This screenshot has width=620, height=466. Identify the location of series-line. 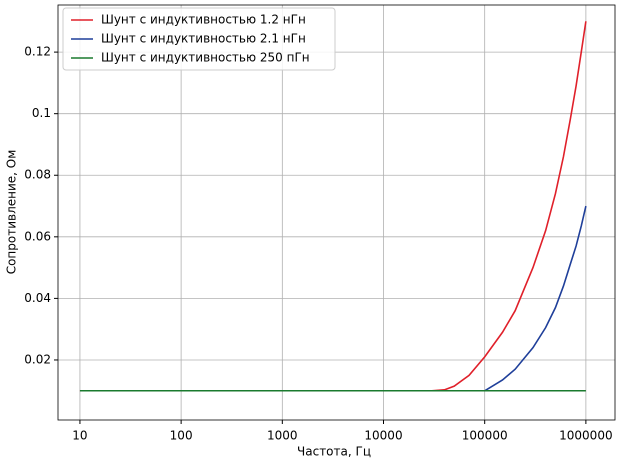
(535, 298).